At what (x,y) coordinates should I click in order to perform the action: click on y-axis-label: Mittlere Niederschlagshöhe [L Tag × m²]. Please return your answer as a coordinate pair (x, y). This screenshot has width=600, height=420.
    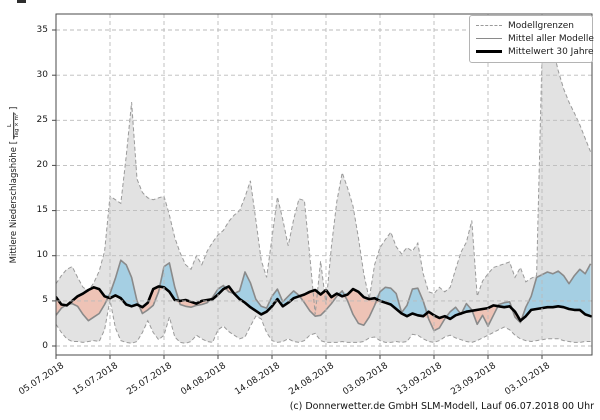
    Looking at the image, I should click on (14, 185).